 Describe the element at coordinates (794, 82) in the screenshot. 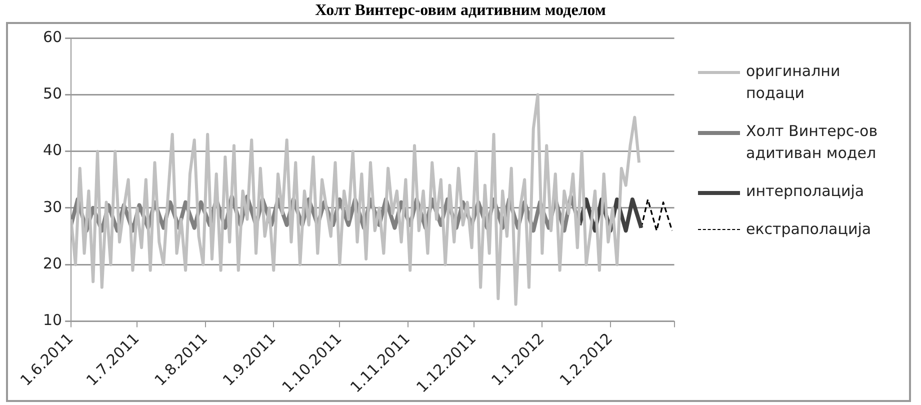

I see `legend-label: оригинални подаци` at that location.